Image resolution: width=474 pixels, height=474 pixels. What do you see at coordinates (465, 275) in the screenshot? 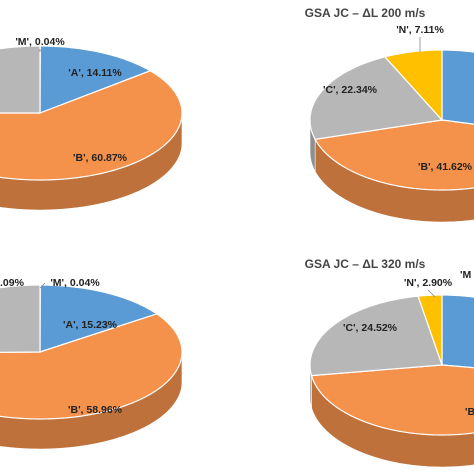
I see `data-label: 'M` at bounding box center [465, 275].